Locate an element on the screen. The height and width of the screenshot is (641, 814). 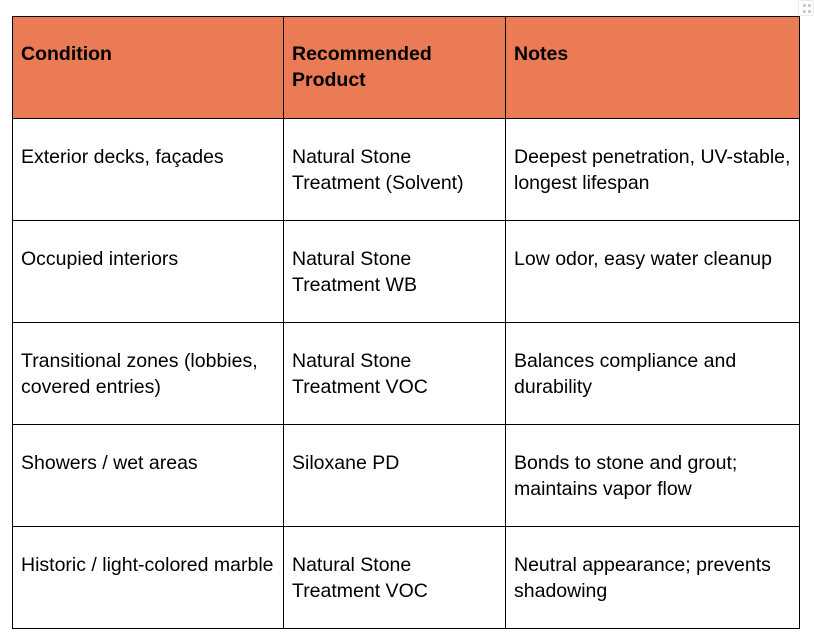
cell-condition: Exterior decks, façades is located at coordinates (148, 169).